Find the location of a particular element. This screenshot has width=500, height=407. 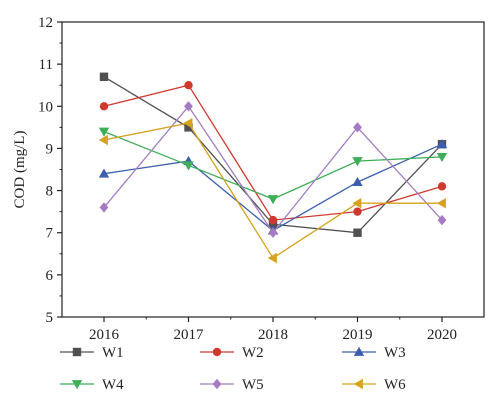

legend-label: W5 is located at coordinates (253, 385).